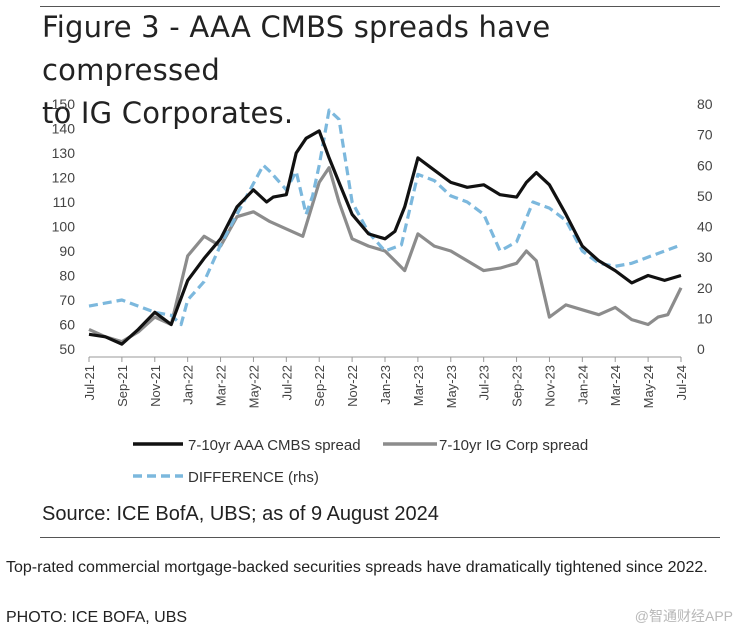 Image resolution: width=743 pixels, height=634 pixels. What do you see at coordinates (705, 135) in the screenshot?
I see `y-right-tick-label: 70` at bounding box center [705, 135].